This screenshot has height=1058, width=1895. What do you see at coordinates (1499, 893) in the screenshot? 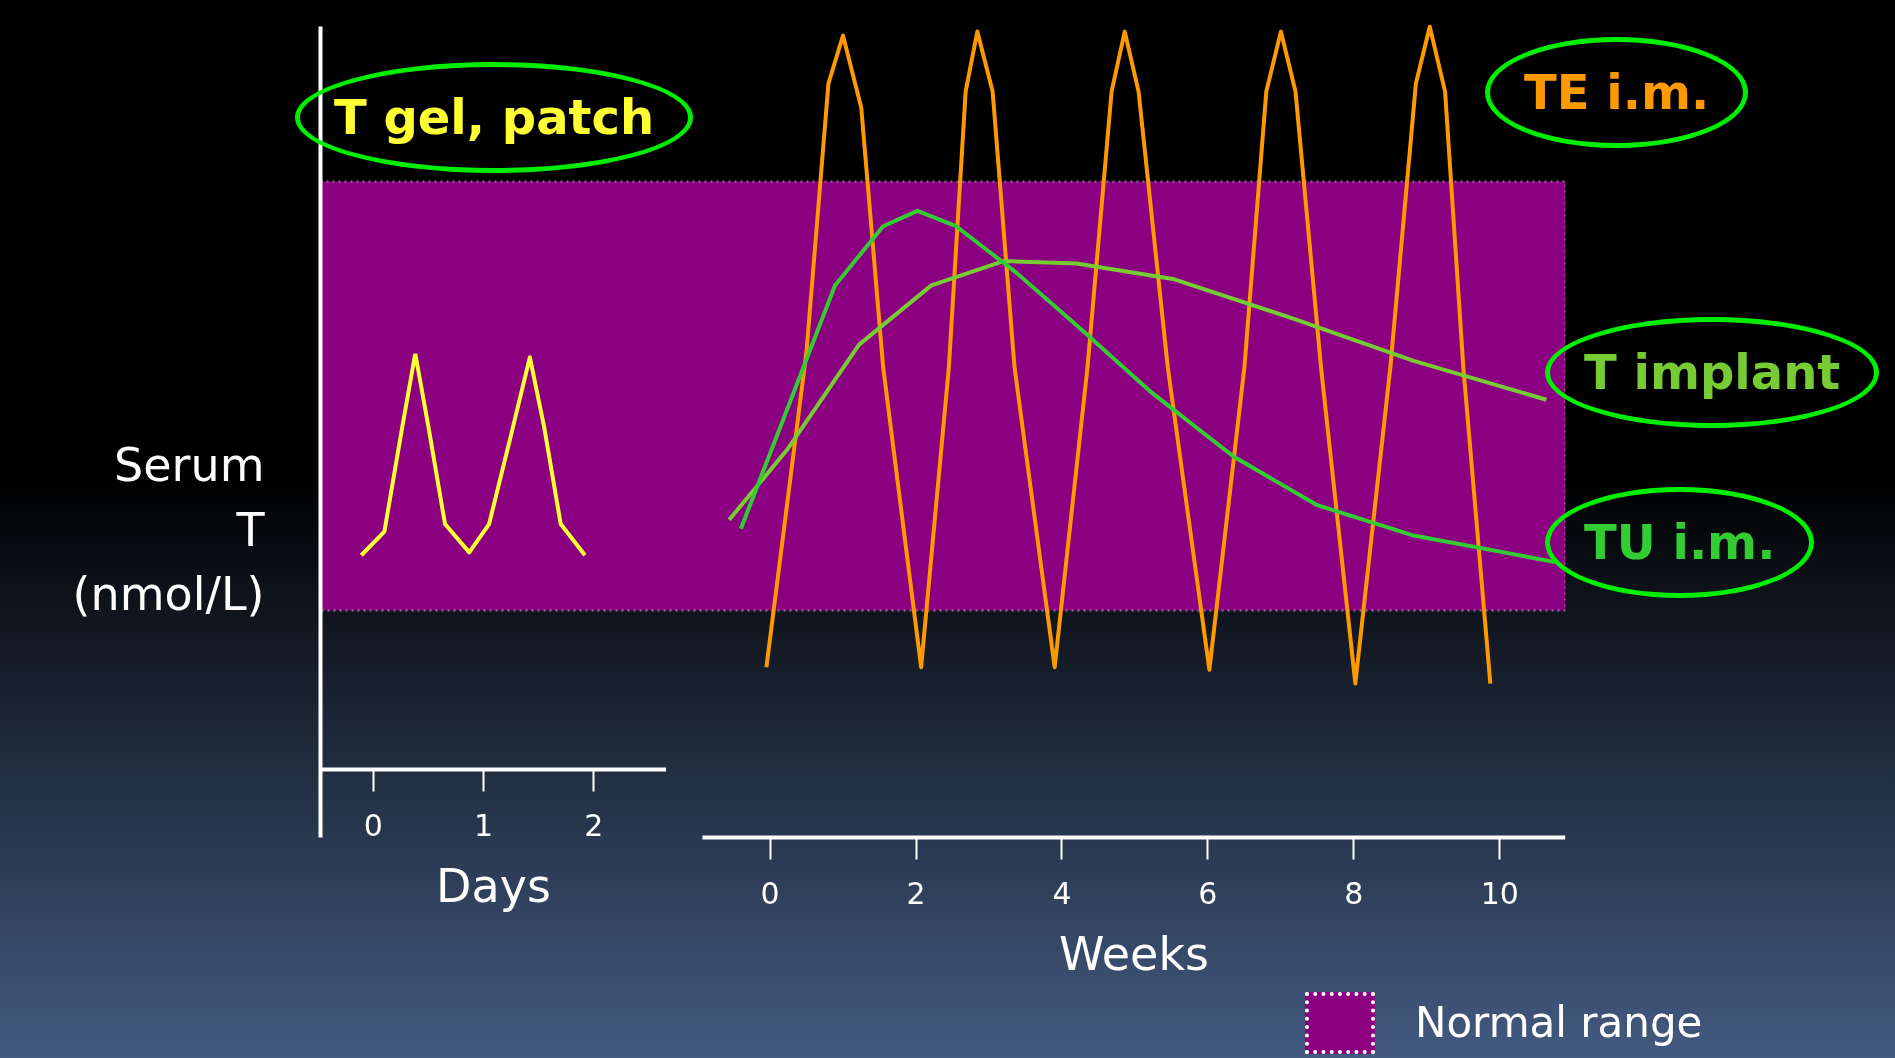
I see `x-tick-label: 10` at bounding box center [1499, 893].